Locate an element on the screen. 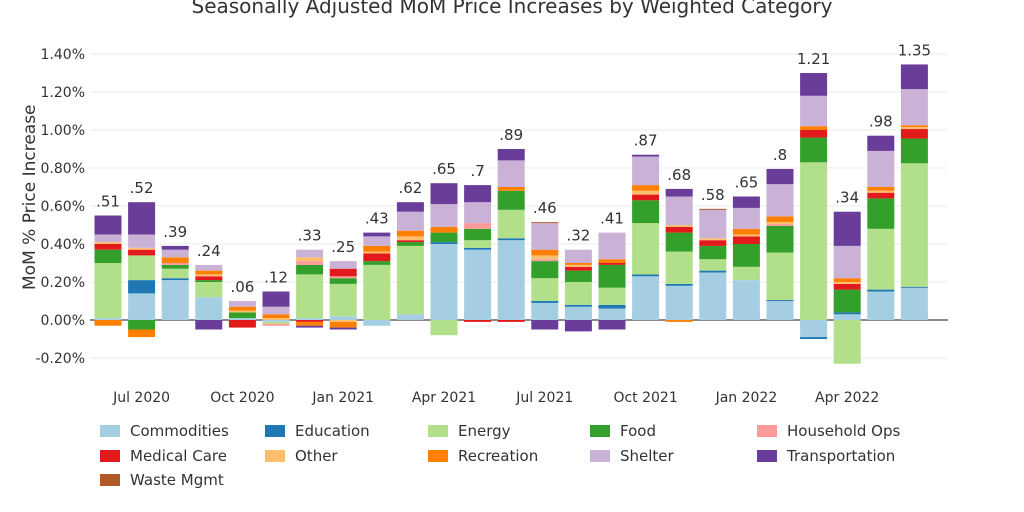 The image size is (1024, 512). legend-item: Transportation is located at coordinates (826, 456).